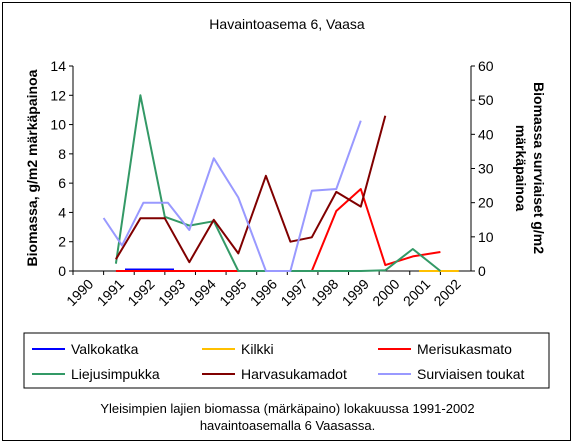 Image resolution: width=575 pixels, height=445 pixels. I want to click on y-tick-label: 2, so click(62, 242).